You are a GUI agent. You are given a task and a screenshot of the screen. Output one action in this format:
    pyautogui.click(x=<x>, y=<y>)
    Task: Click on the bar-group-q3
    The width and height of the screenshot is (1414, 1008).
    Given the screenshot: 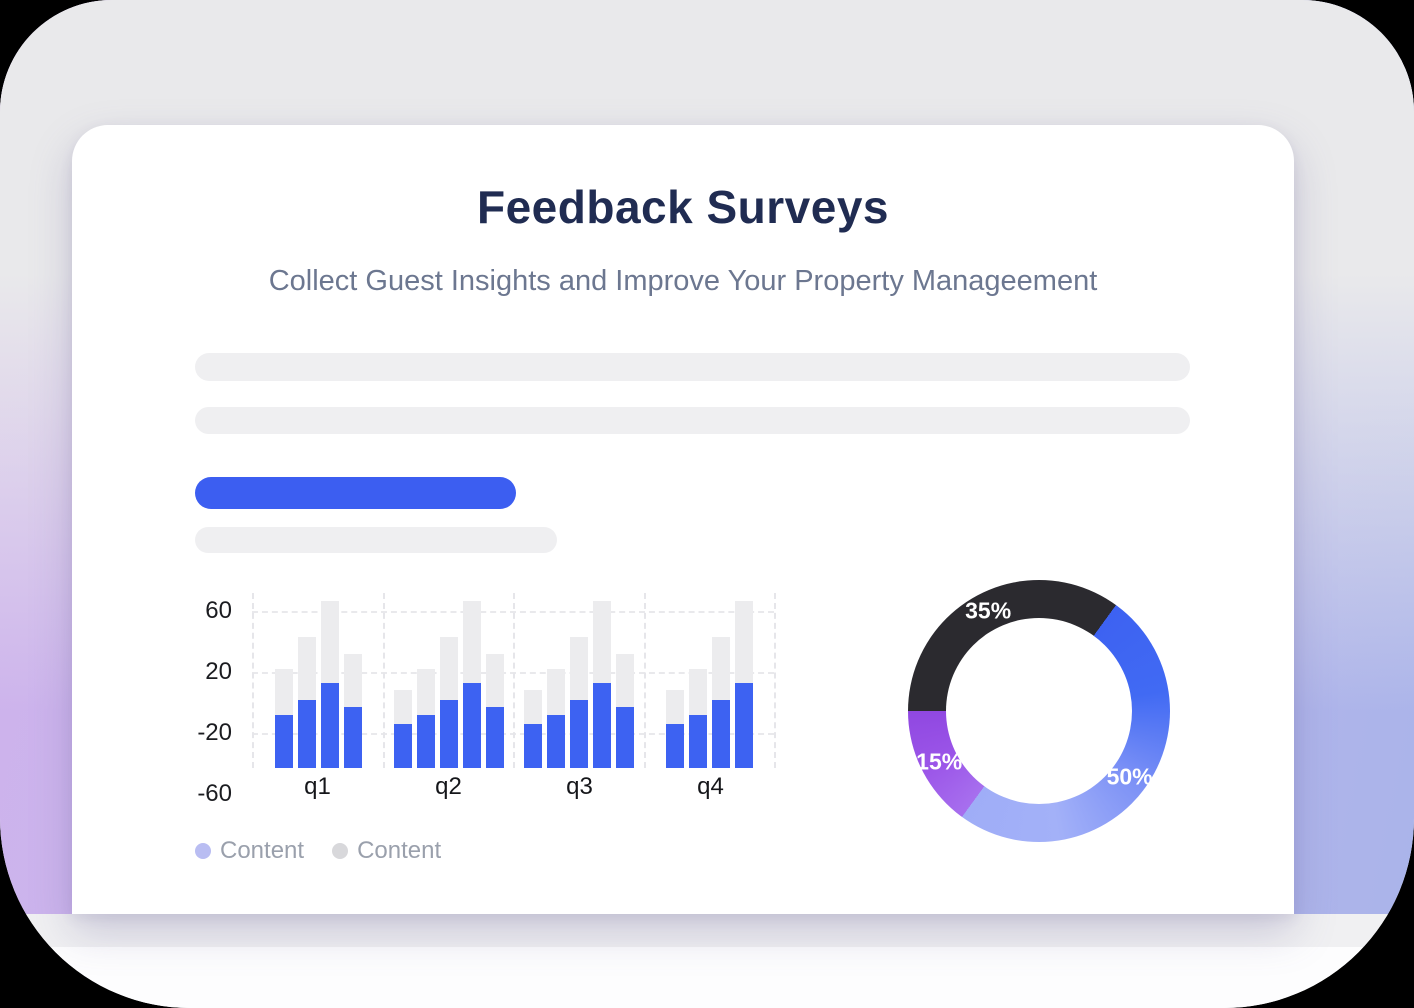 What is the action you would take?
    pyautogui.click(x=578, y=680)
    